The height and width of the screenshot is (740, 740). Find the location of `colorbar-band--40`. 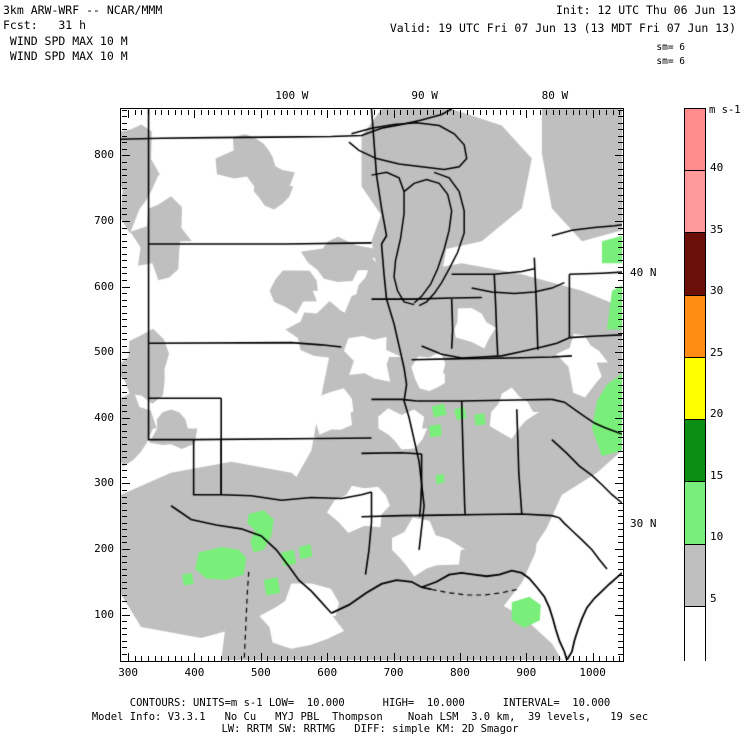

colorbar-band--40 is located at coordinates (695, 140).